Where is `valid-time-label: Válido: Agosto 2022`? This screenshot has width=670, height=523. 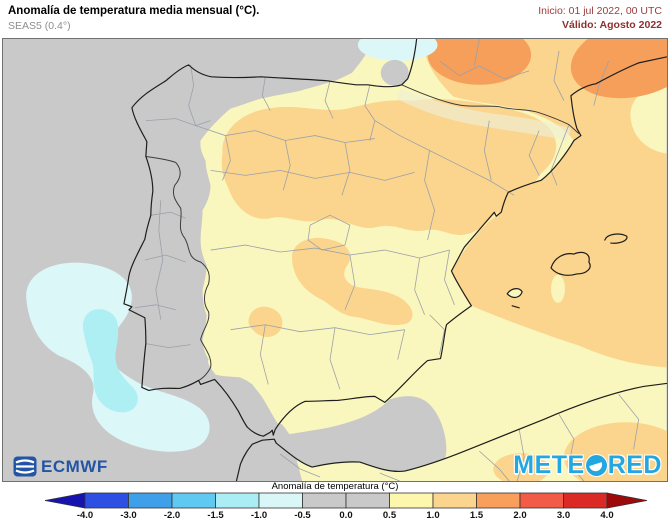
valid-time-label: Válido: Agosto 2022 is located at coordinates (612, 25).